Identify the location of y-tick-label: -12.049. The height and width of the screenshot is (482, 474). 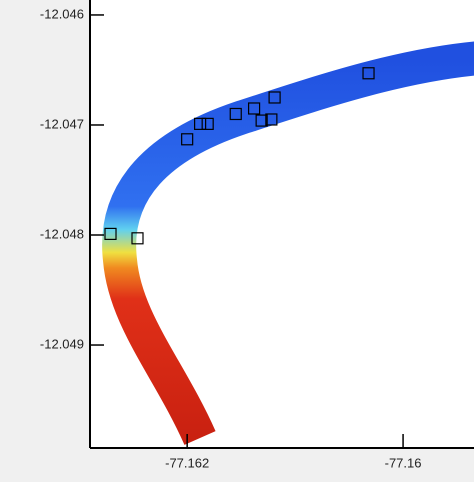
(62, 343).